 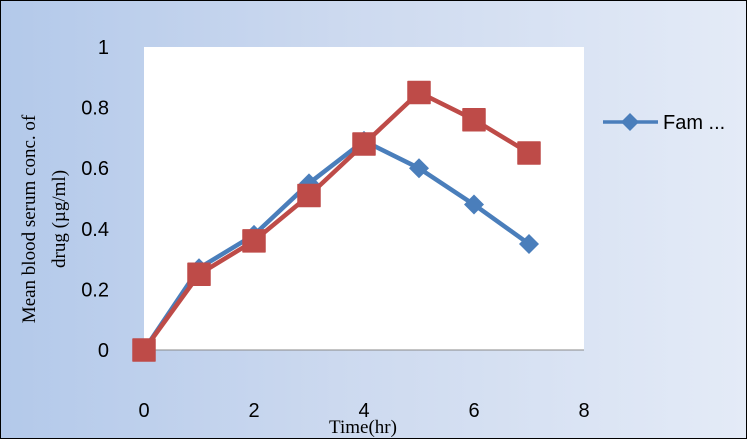 What do you see at coordinates (95, 230) in the screenshot?
I see `y-tick-label: 0.4` at bounding box center [95, 230].